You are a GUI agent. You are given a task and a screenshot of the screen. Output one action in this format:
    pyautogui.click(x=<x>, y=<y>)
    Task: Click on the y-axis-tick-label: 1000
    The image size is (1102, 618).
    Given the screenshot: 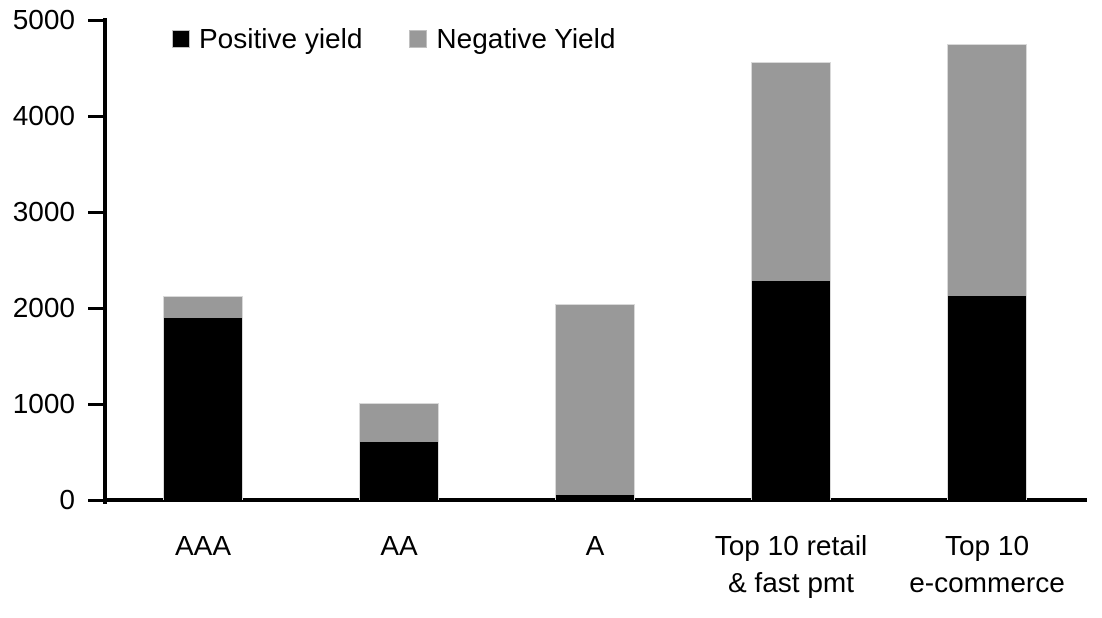 What is the action you would take?
    pyautogui.click(x=43, y=403)
    